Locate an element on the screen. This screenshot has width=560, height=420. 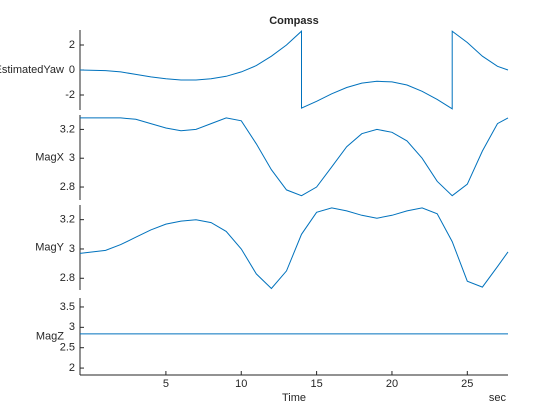
y-axis-label: EstimatedYaw is located at coordinates (32, 70).